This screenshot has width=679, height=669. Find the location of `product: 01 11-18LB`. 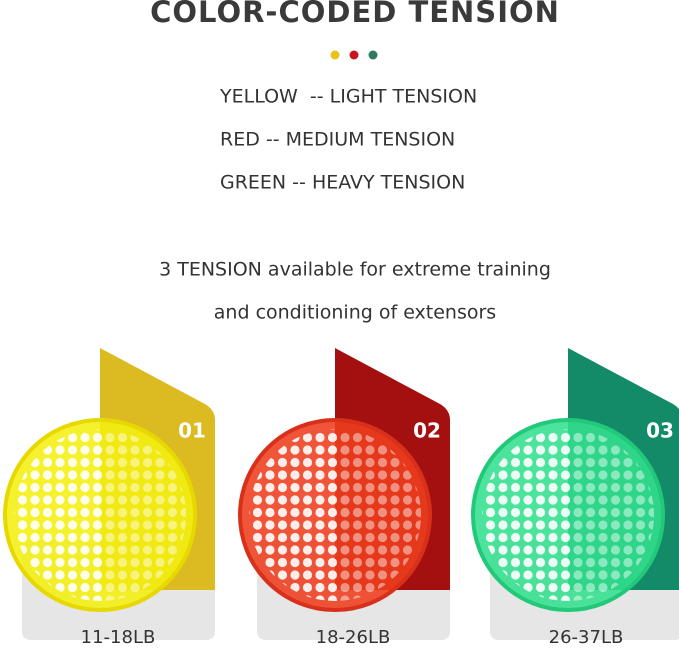

product: 01 11-18LB is located at coordinates (109, 498).